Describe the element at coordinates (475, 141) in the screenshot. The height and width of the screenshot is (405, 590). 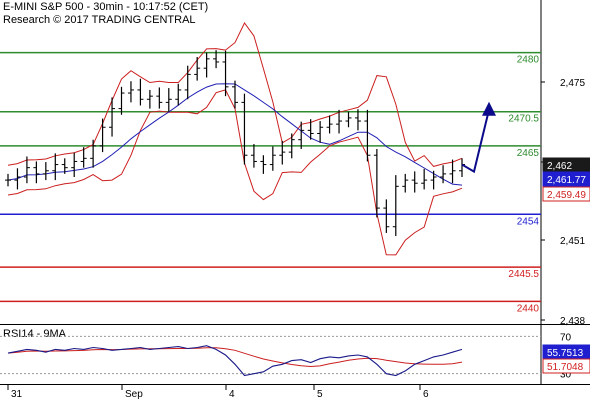
I see `arrow-shaft` at that location.